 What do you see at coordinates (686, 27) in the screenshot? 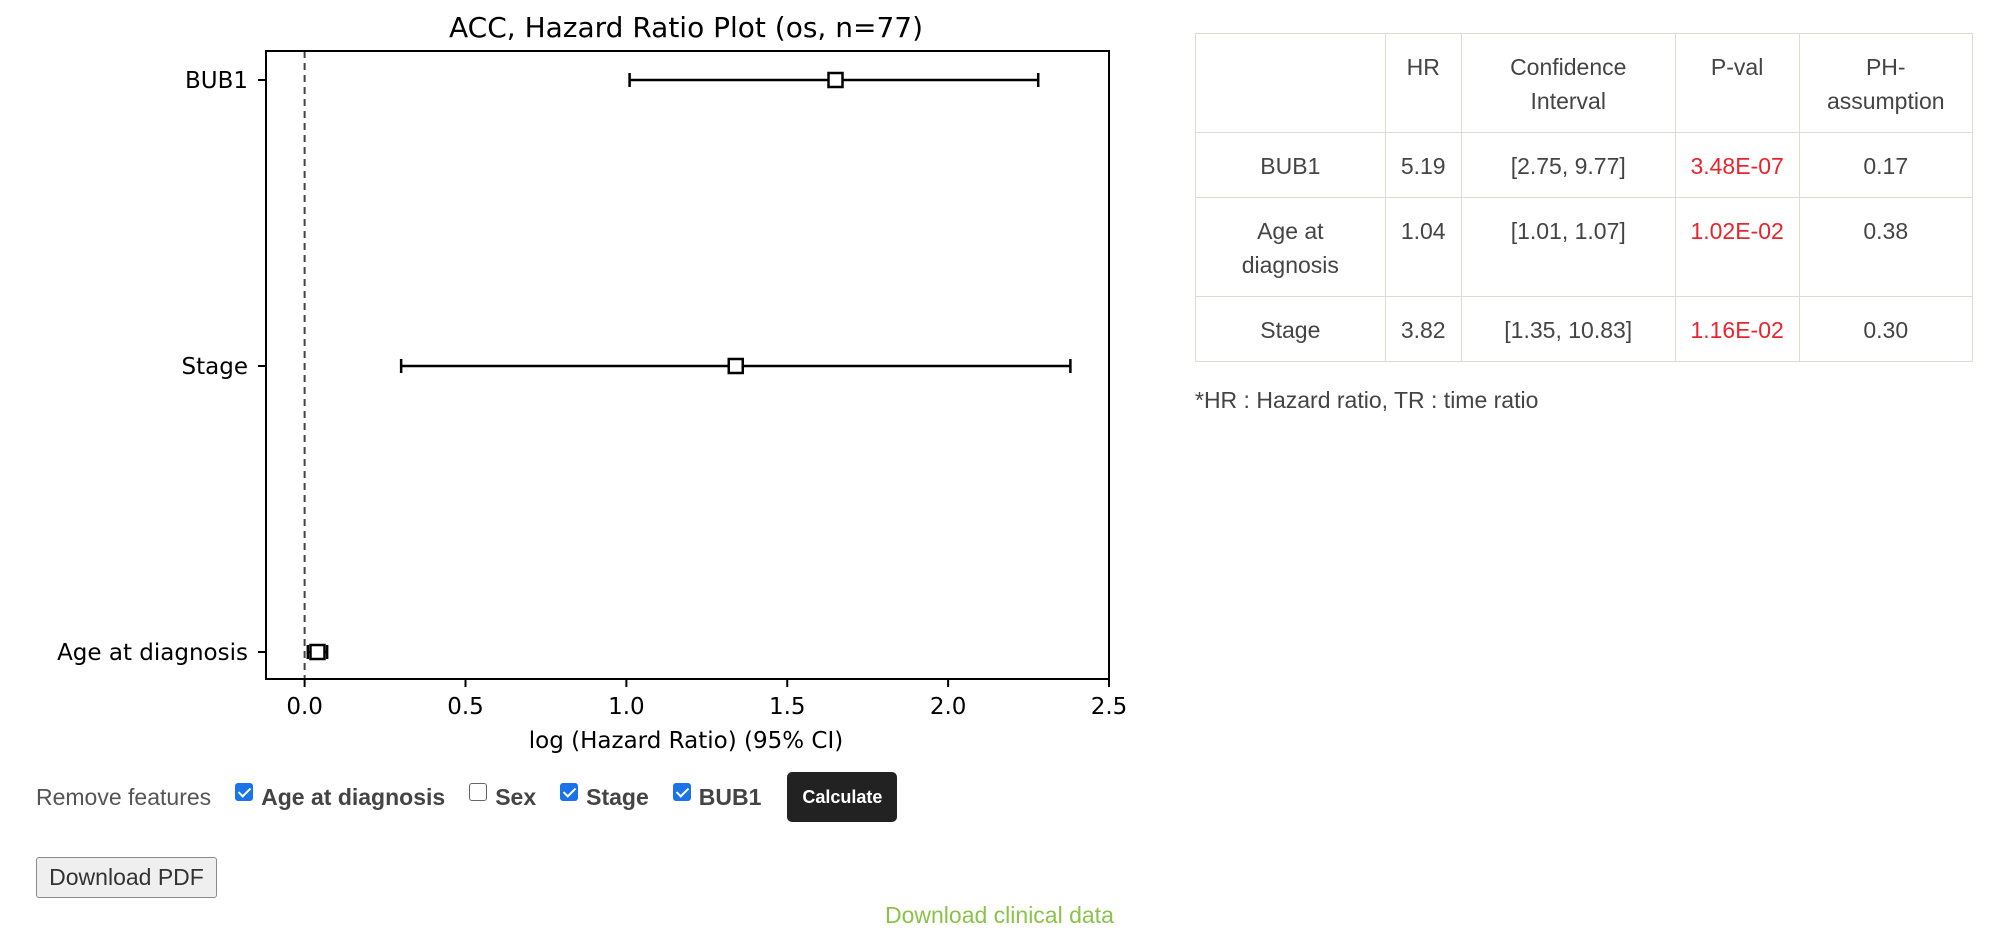
I see `chart-title: ACC, Hazard Ratio Plot (os, n=77)` at bounding box center [686, 27].